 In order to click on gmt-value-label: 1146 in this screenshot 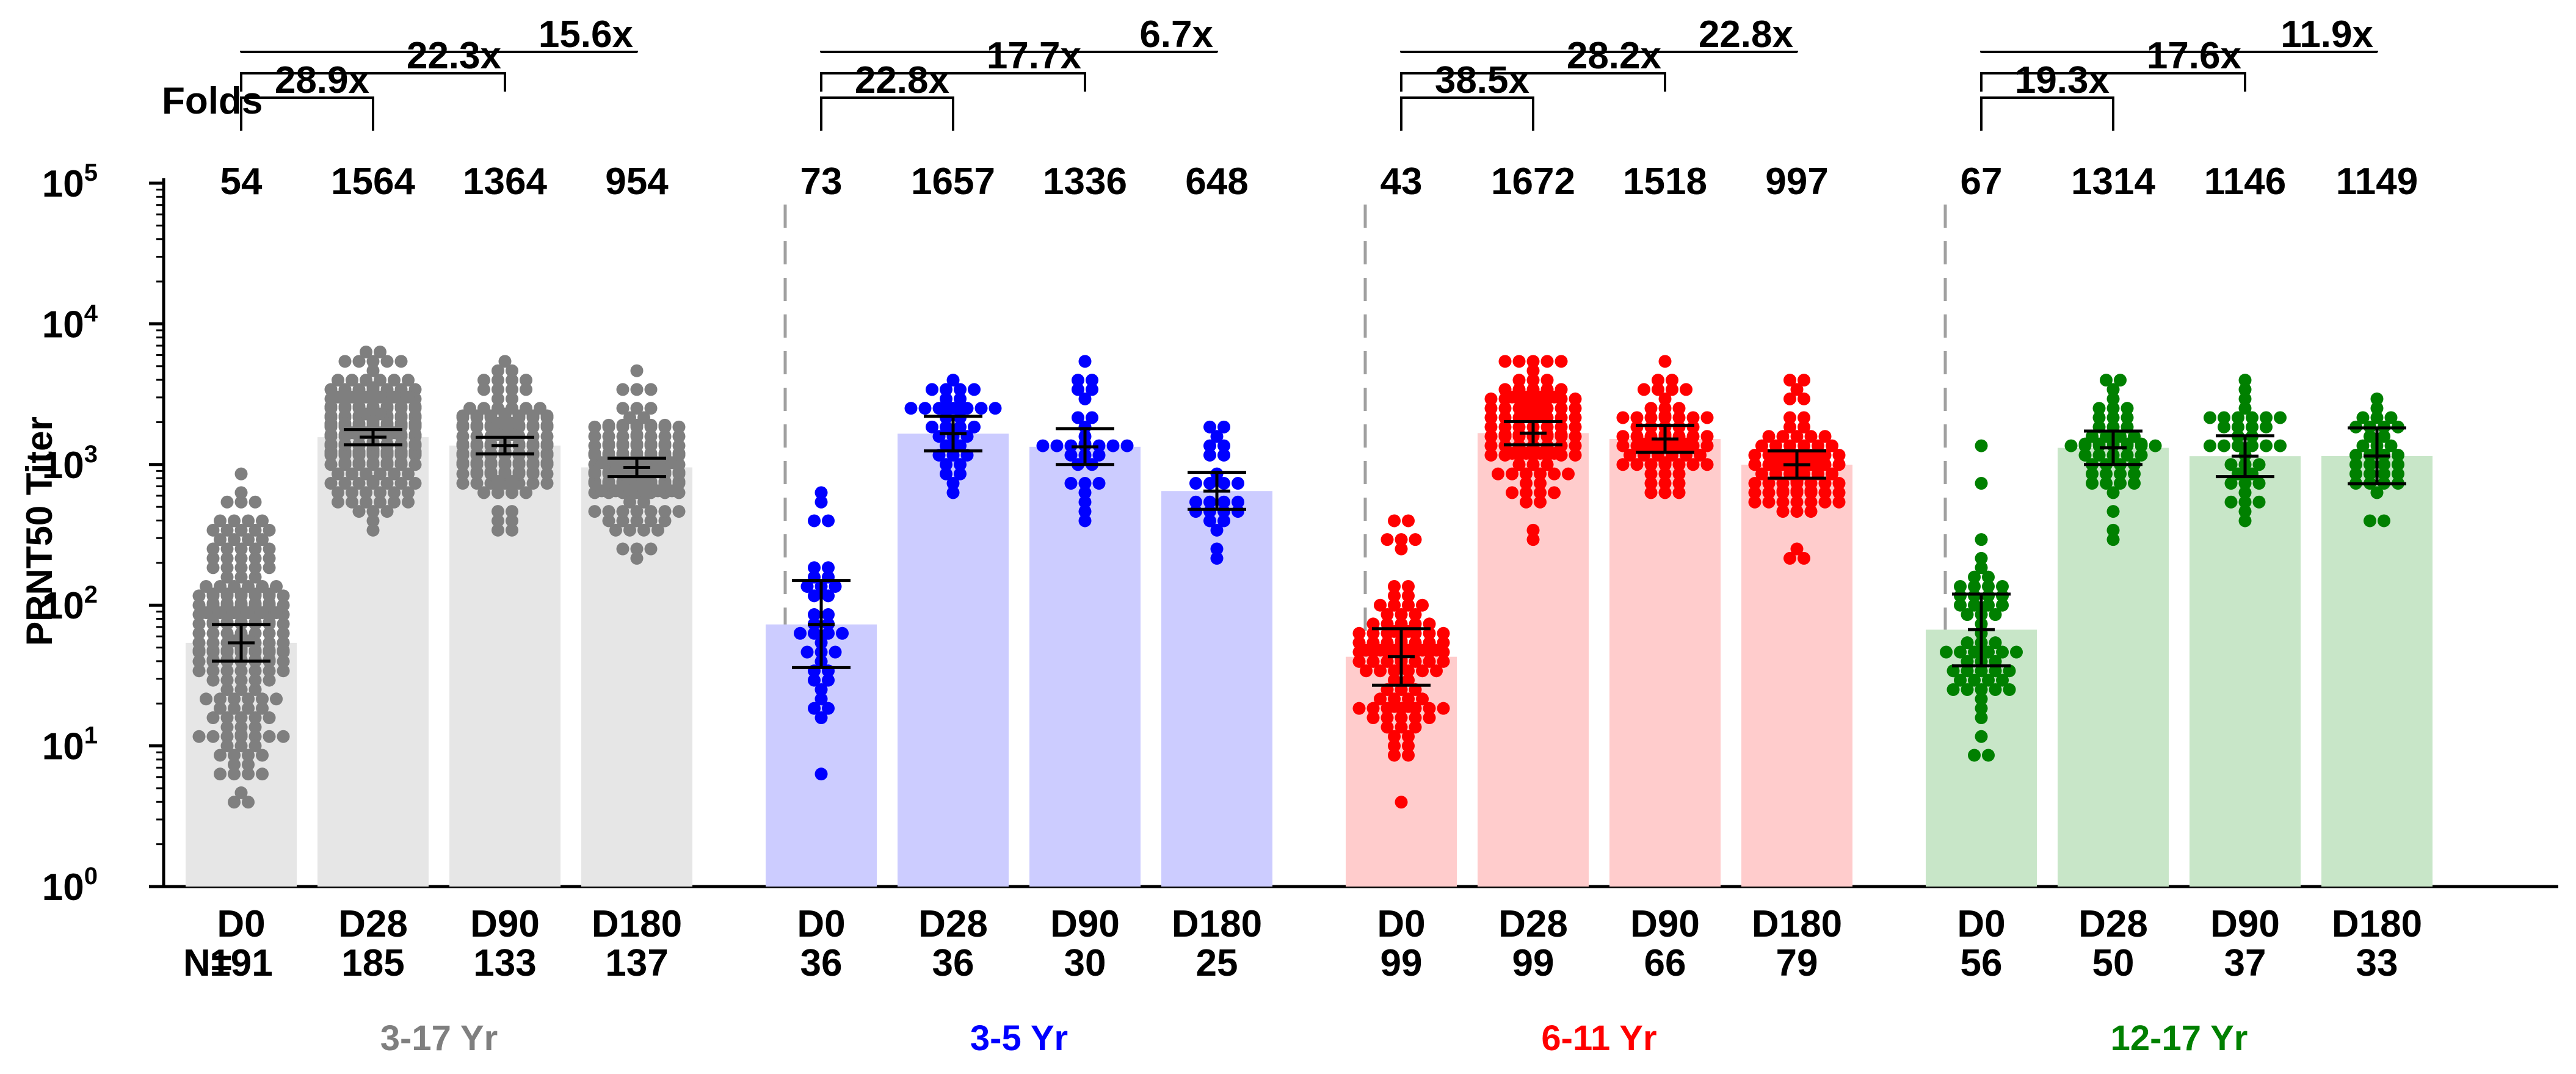, I will do `click(2245, 182)`.